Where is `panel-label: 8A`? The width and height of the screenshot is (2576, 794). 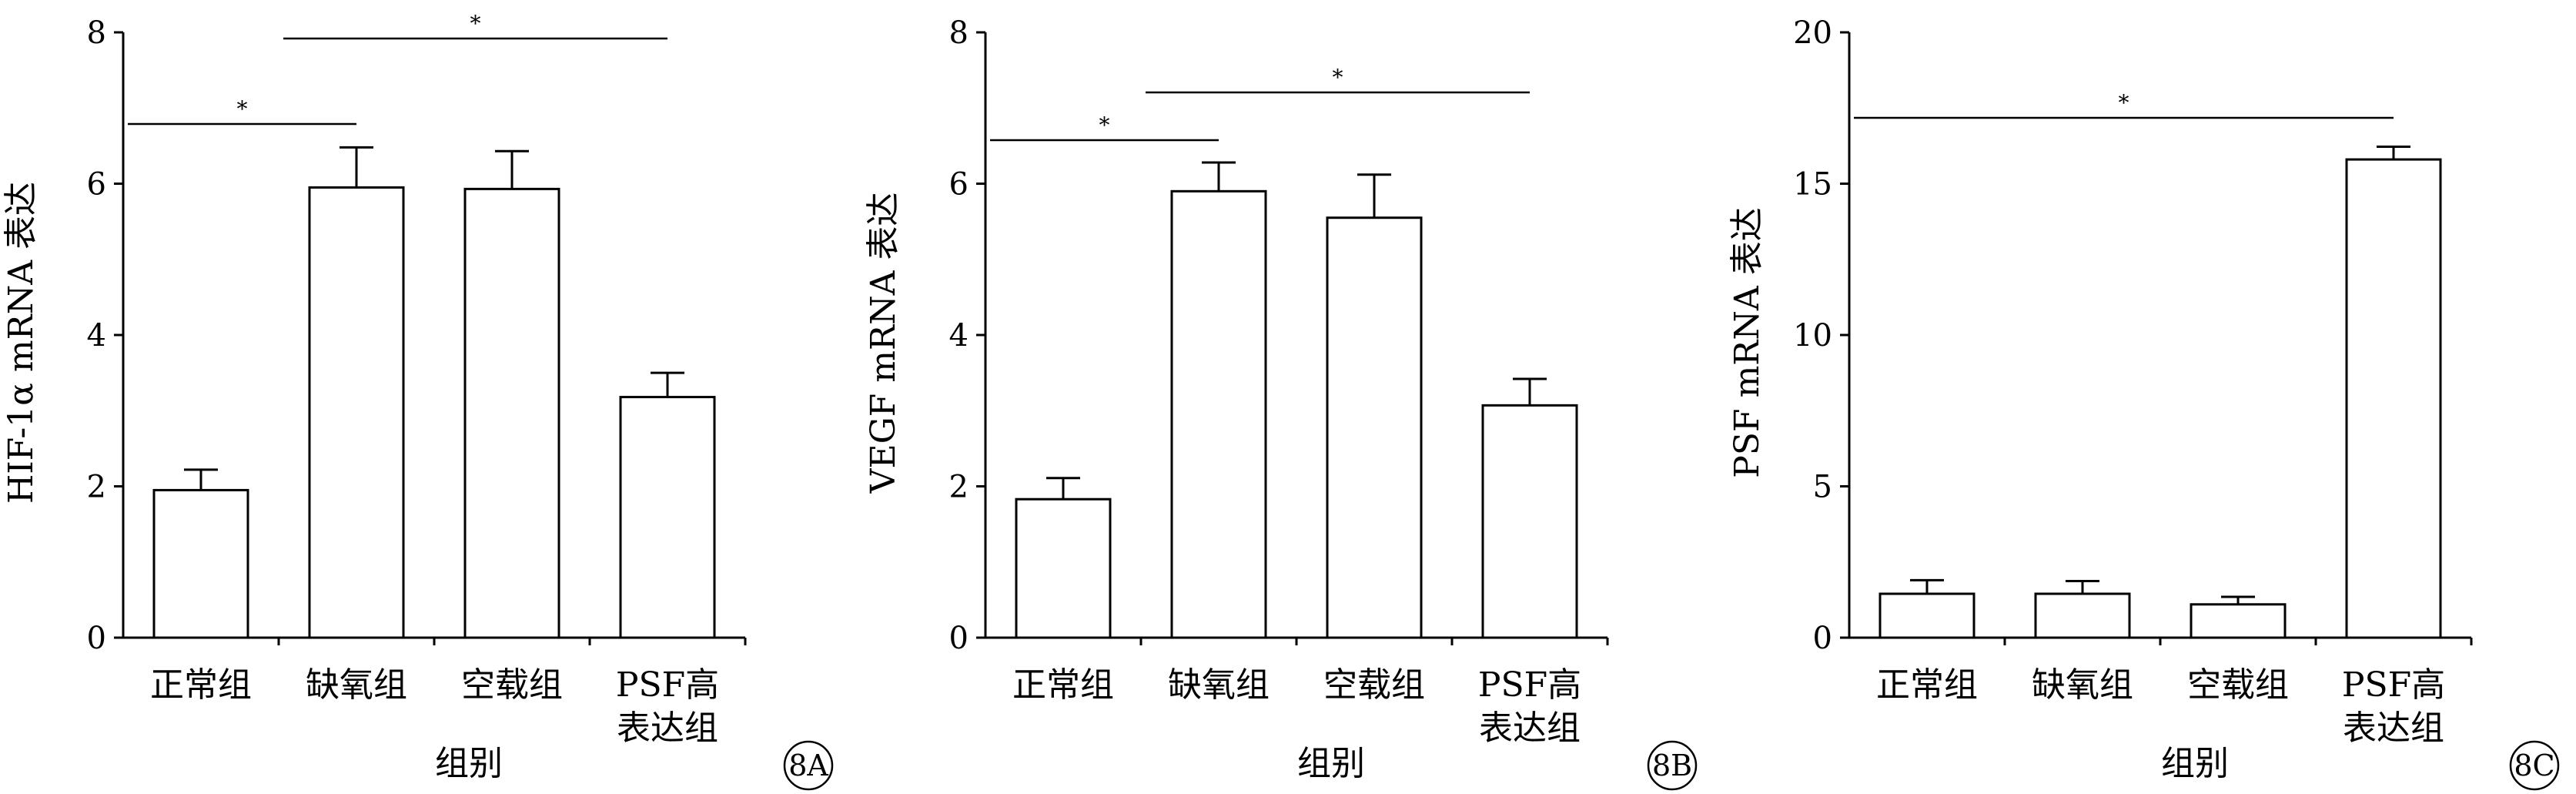
panel-label: 8A is located at coordinates (808, 765).